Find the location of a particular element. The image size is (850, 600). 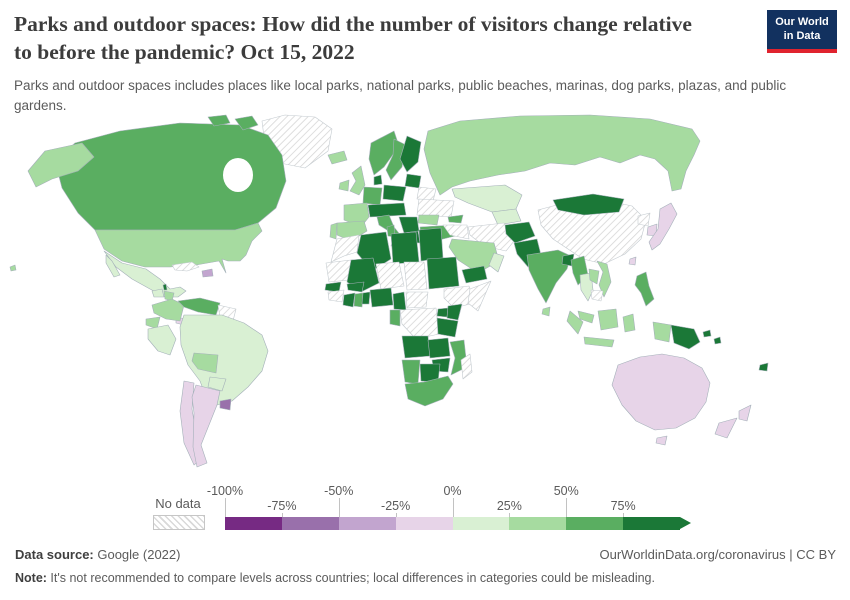

country-mauritania is located at coordinates (338, 271).